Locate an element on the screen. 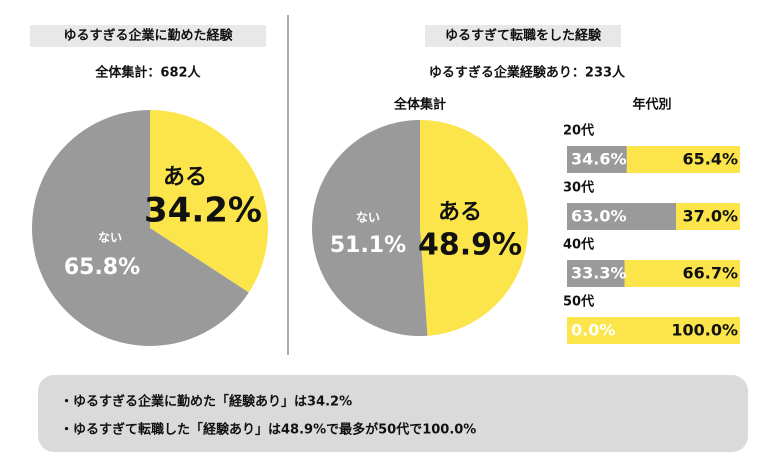 The width and height of the screenshot is (780, 472). category-label: 50代 is located at coordinates (578, 302).